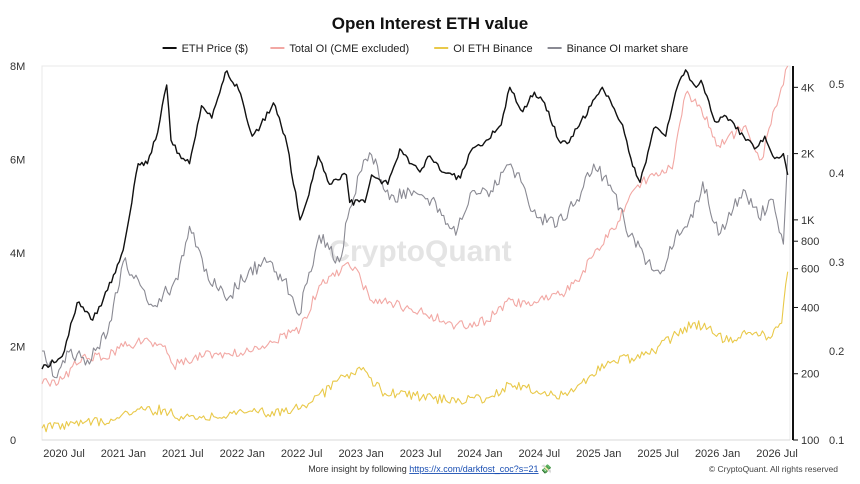  What do you see at coordinates (808, 155) in the screenshot?
I see `price-tick-label: 2K` at bounding box center [808, 155].